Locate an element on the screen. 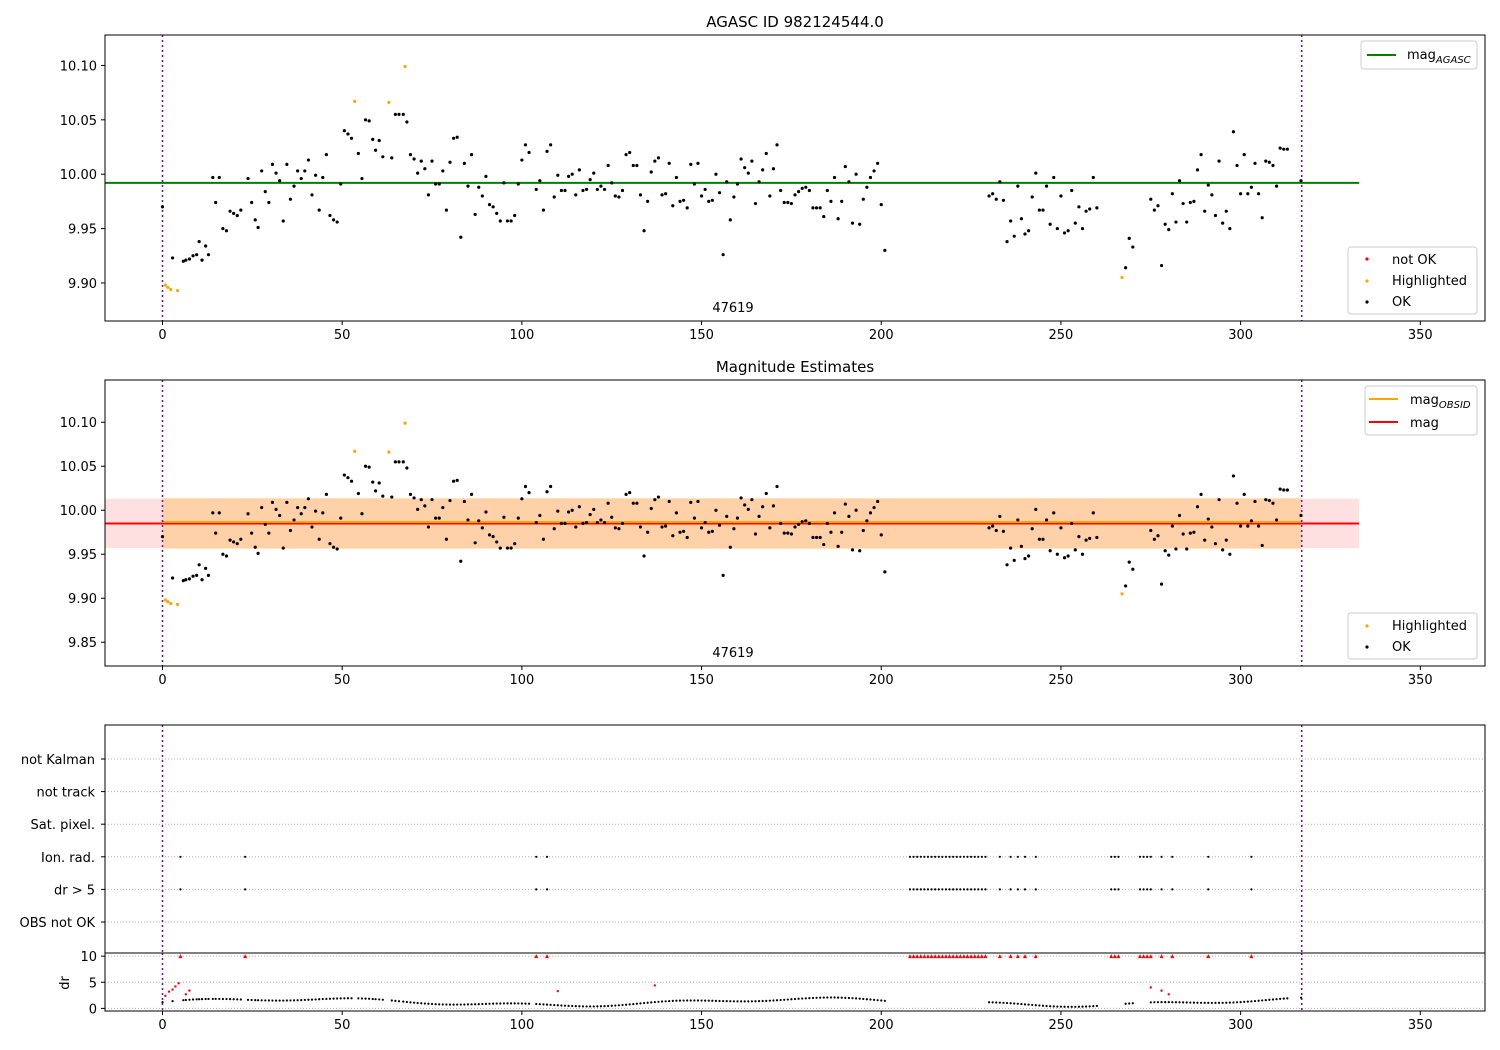 This screenshot has height=1050, width=1500. legend-mag-label: mag is located at coordinates (1424, 423).